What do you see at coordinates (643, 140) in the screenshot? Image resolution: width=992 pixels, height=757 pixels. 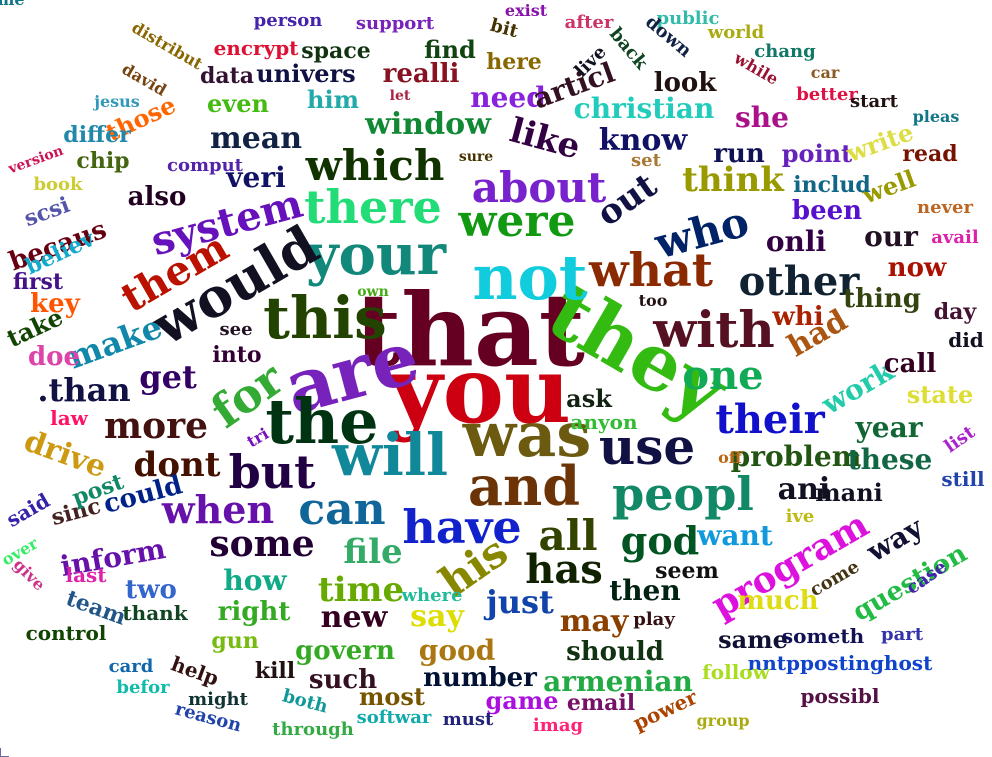 I see `cloud-word: know` at bounding box center [643, 140].